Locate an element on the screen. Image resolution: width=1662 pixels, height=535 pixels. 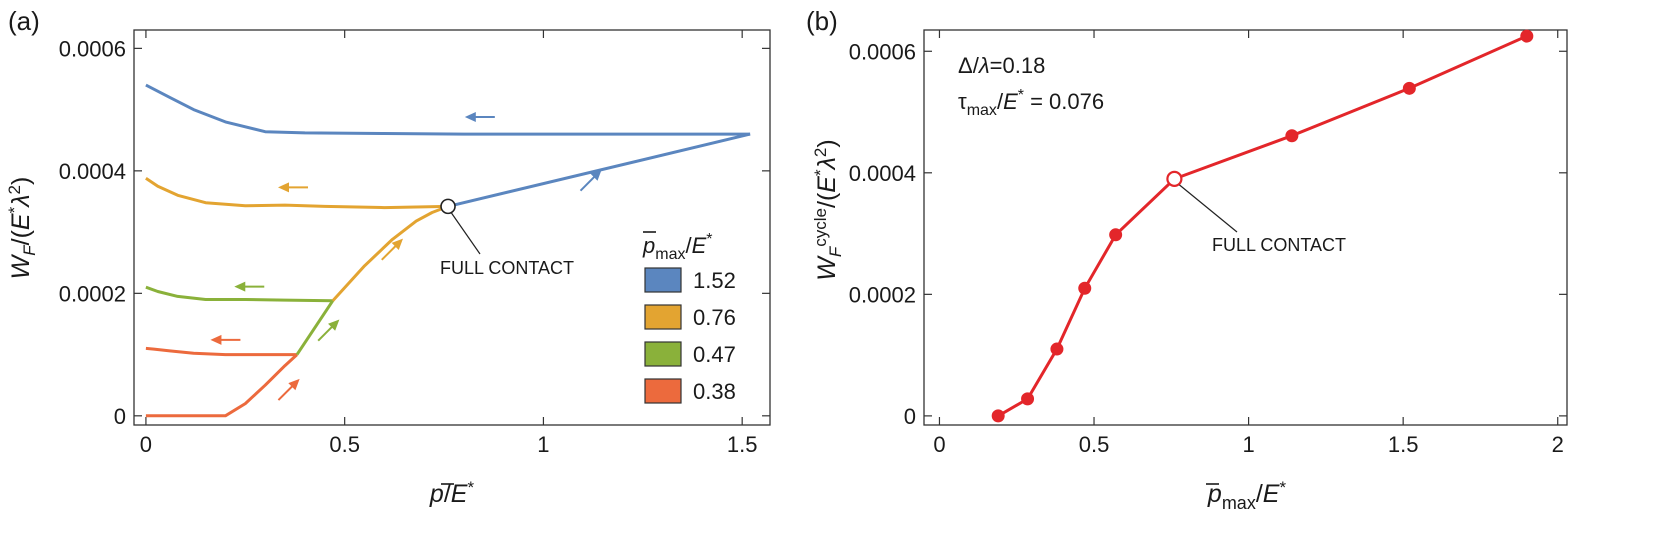
legend-label-0.47: 0.47 is located at coordinates (714, 354).